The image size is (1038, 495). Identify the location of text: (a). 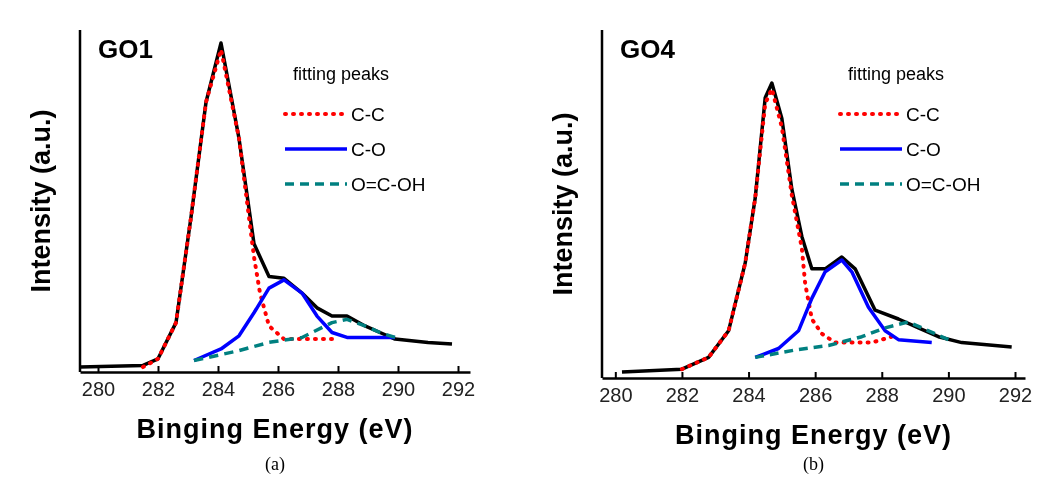
(275, 464).